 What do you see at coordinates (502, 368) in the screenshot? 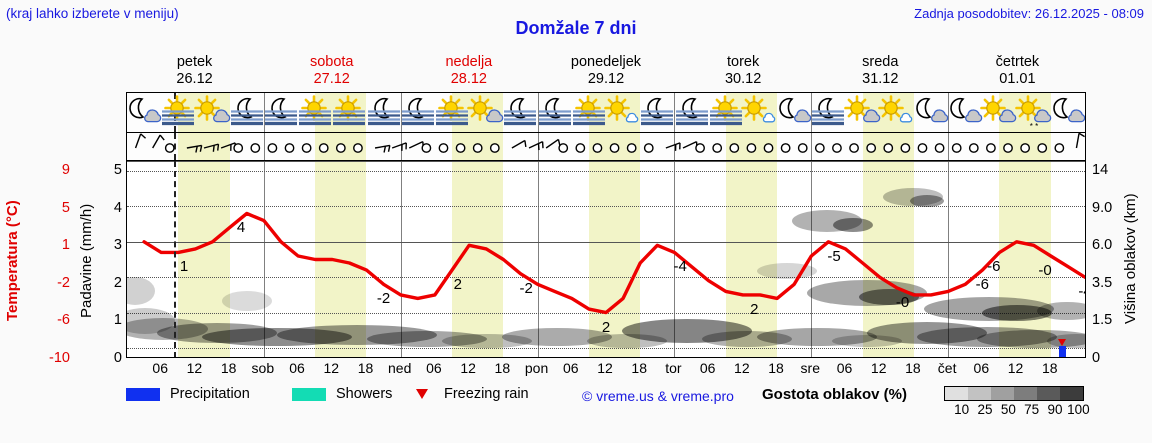
I see `x-tick-10: 18` at bounding box center [502, 368].